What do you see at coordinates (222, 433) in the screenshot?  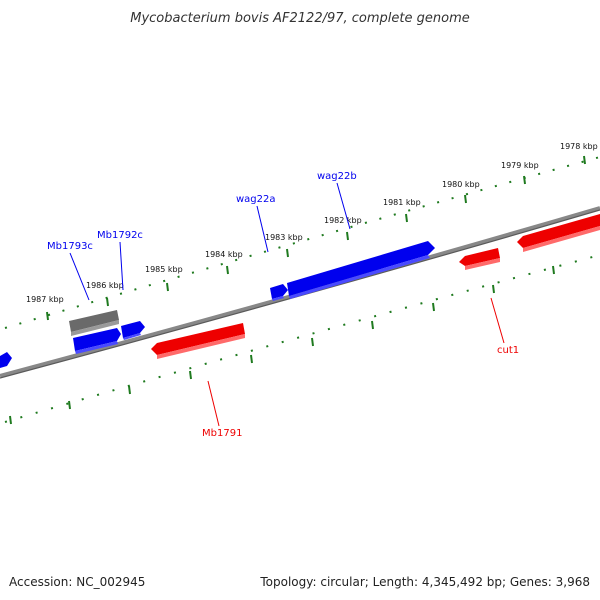 I see `gene-label-mb1791: Mb1791` at bounding box center [222, 433].